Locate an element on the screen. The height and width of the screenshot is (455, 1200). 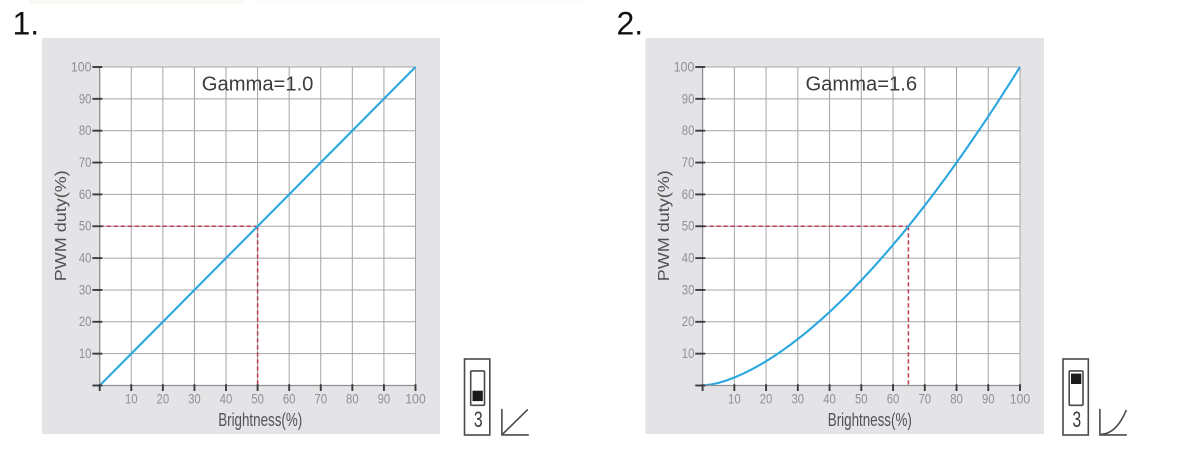
svg-text: 2. is located at coordinates (630, 24).